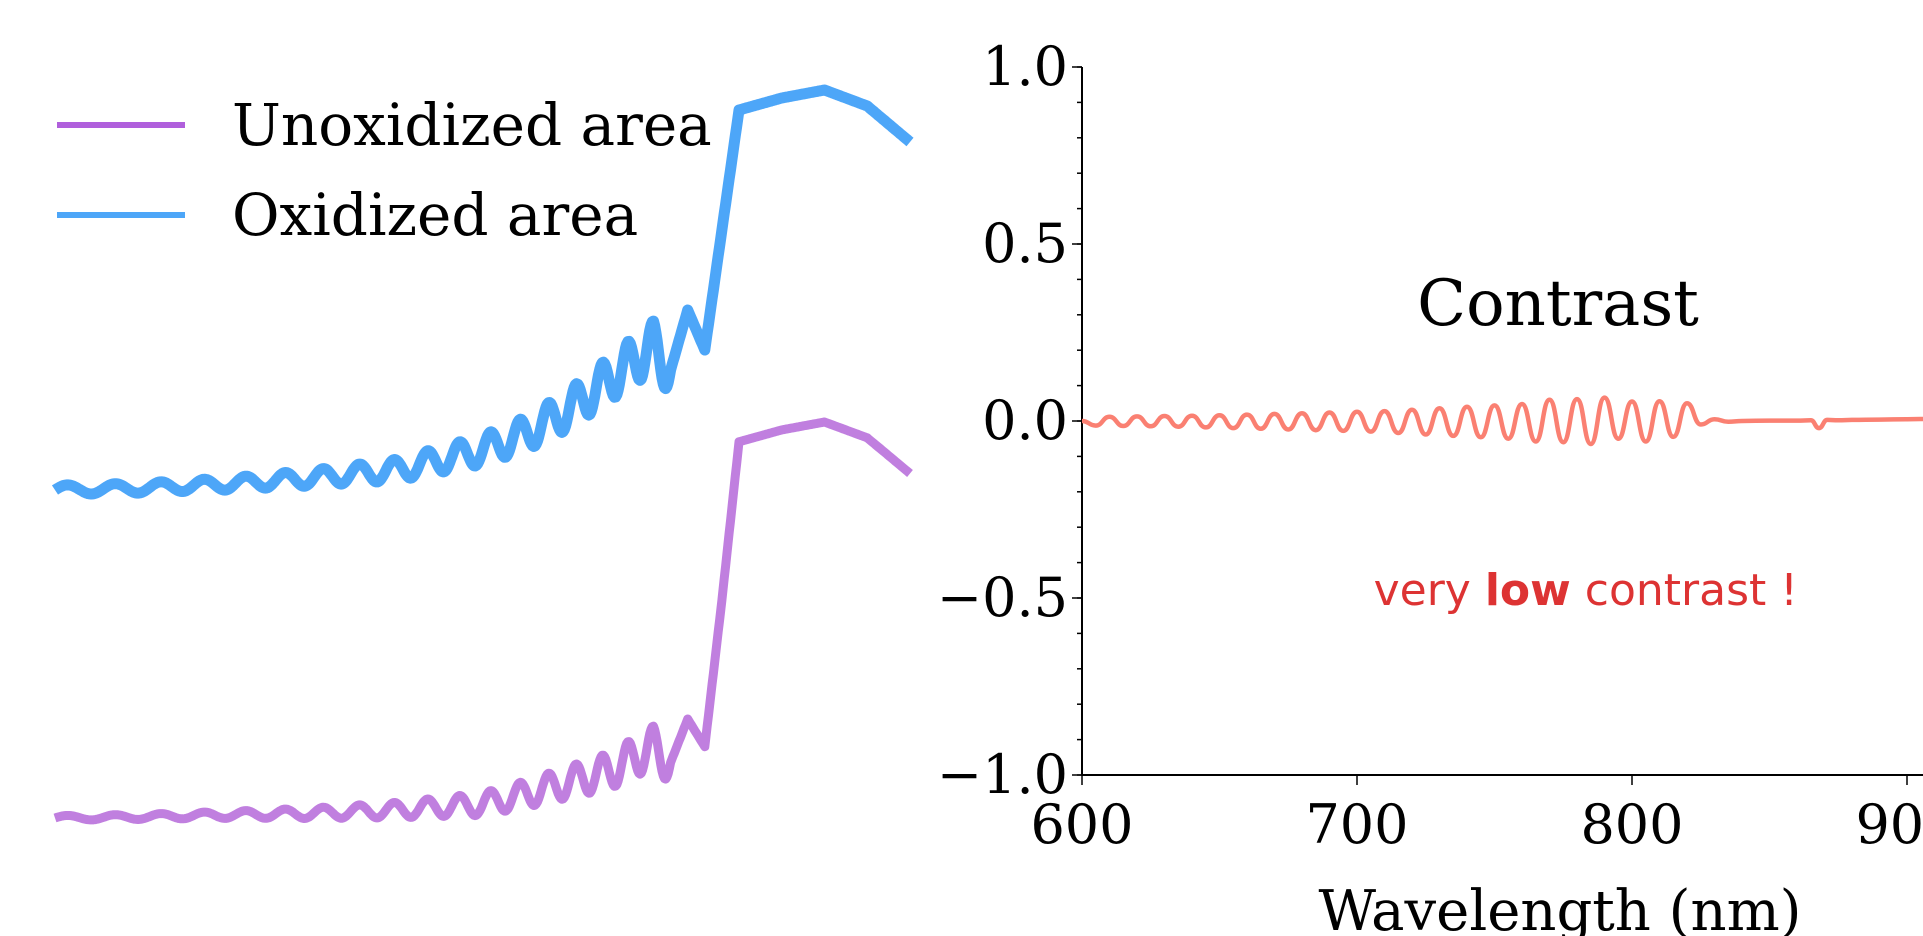 The image size is (1923, 936). What do you see at coordinates (1528, 590) in the screenshot?
I see `annotation-part: low` at bounding box center [1528, 590].